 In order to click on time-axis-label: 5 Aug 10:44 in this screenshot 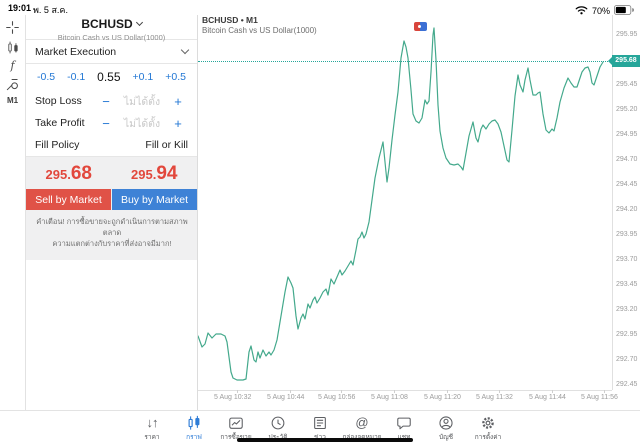, I will do `click(286, 397)`.